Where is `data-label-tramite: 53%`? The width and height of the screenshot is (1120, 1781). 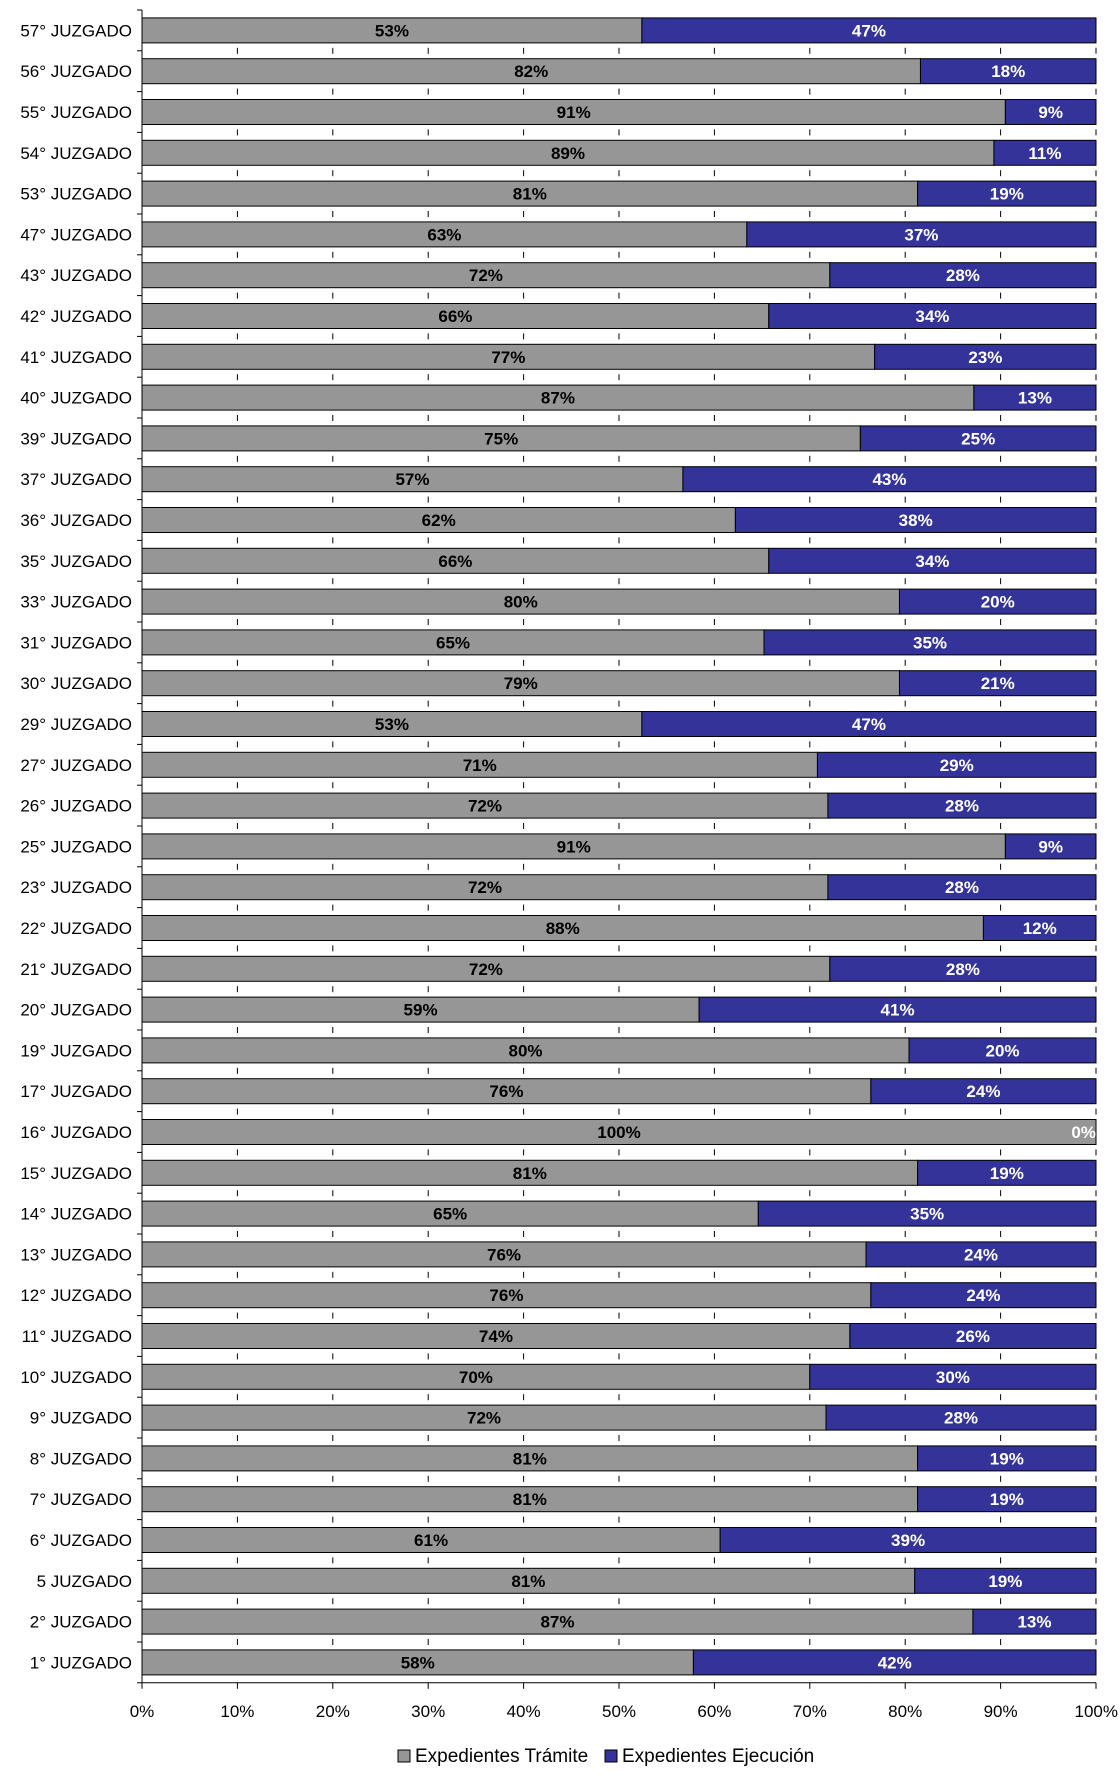
data-label-tramite: 53% is located at coordinates (392, 724).